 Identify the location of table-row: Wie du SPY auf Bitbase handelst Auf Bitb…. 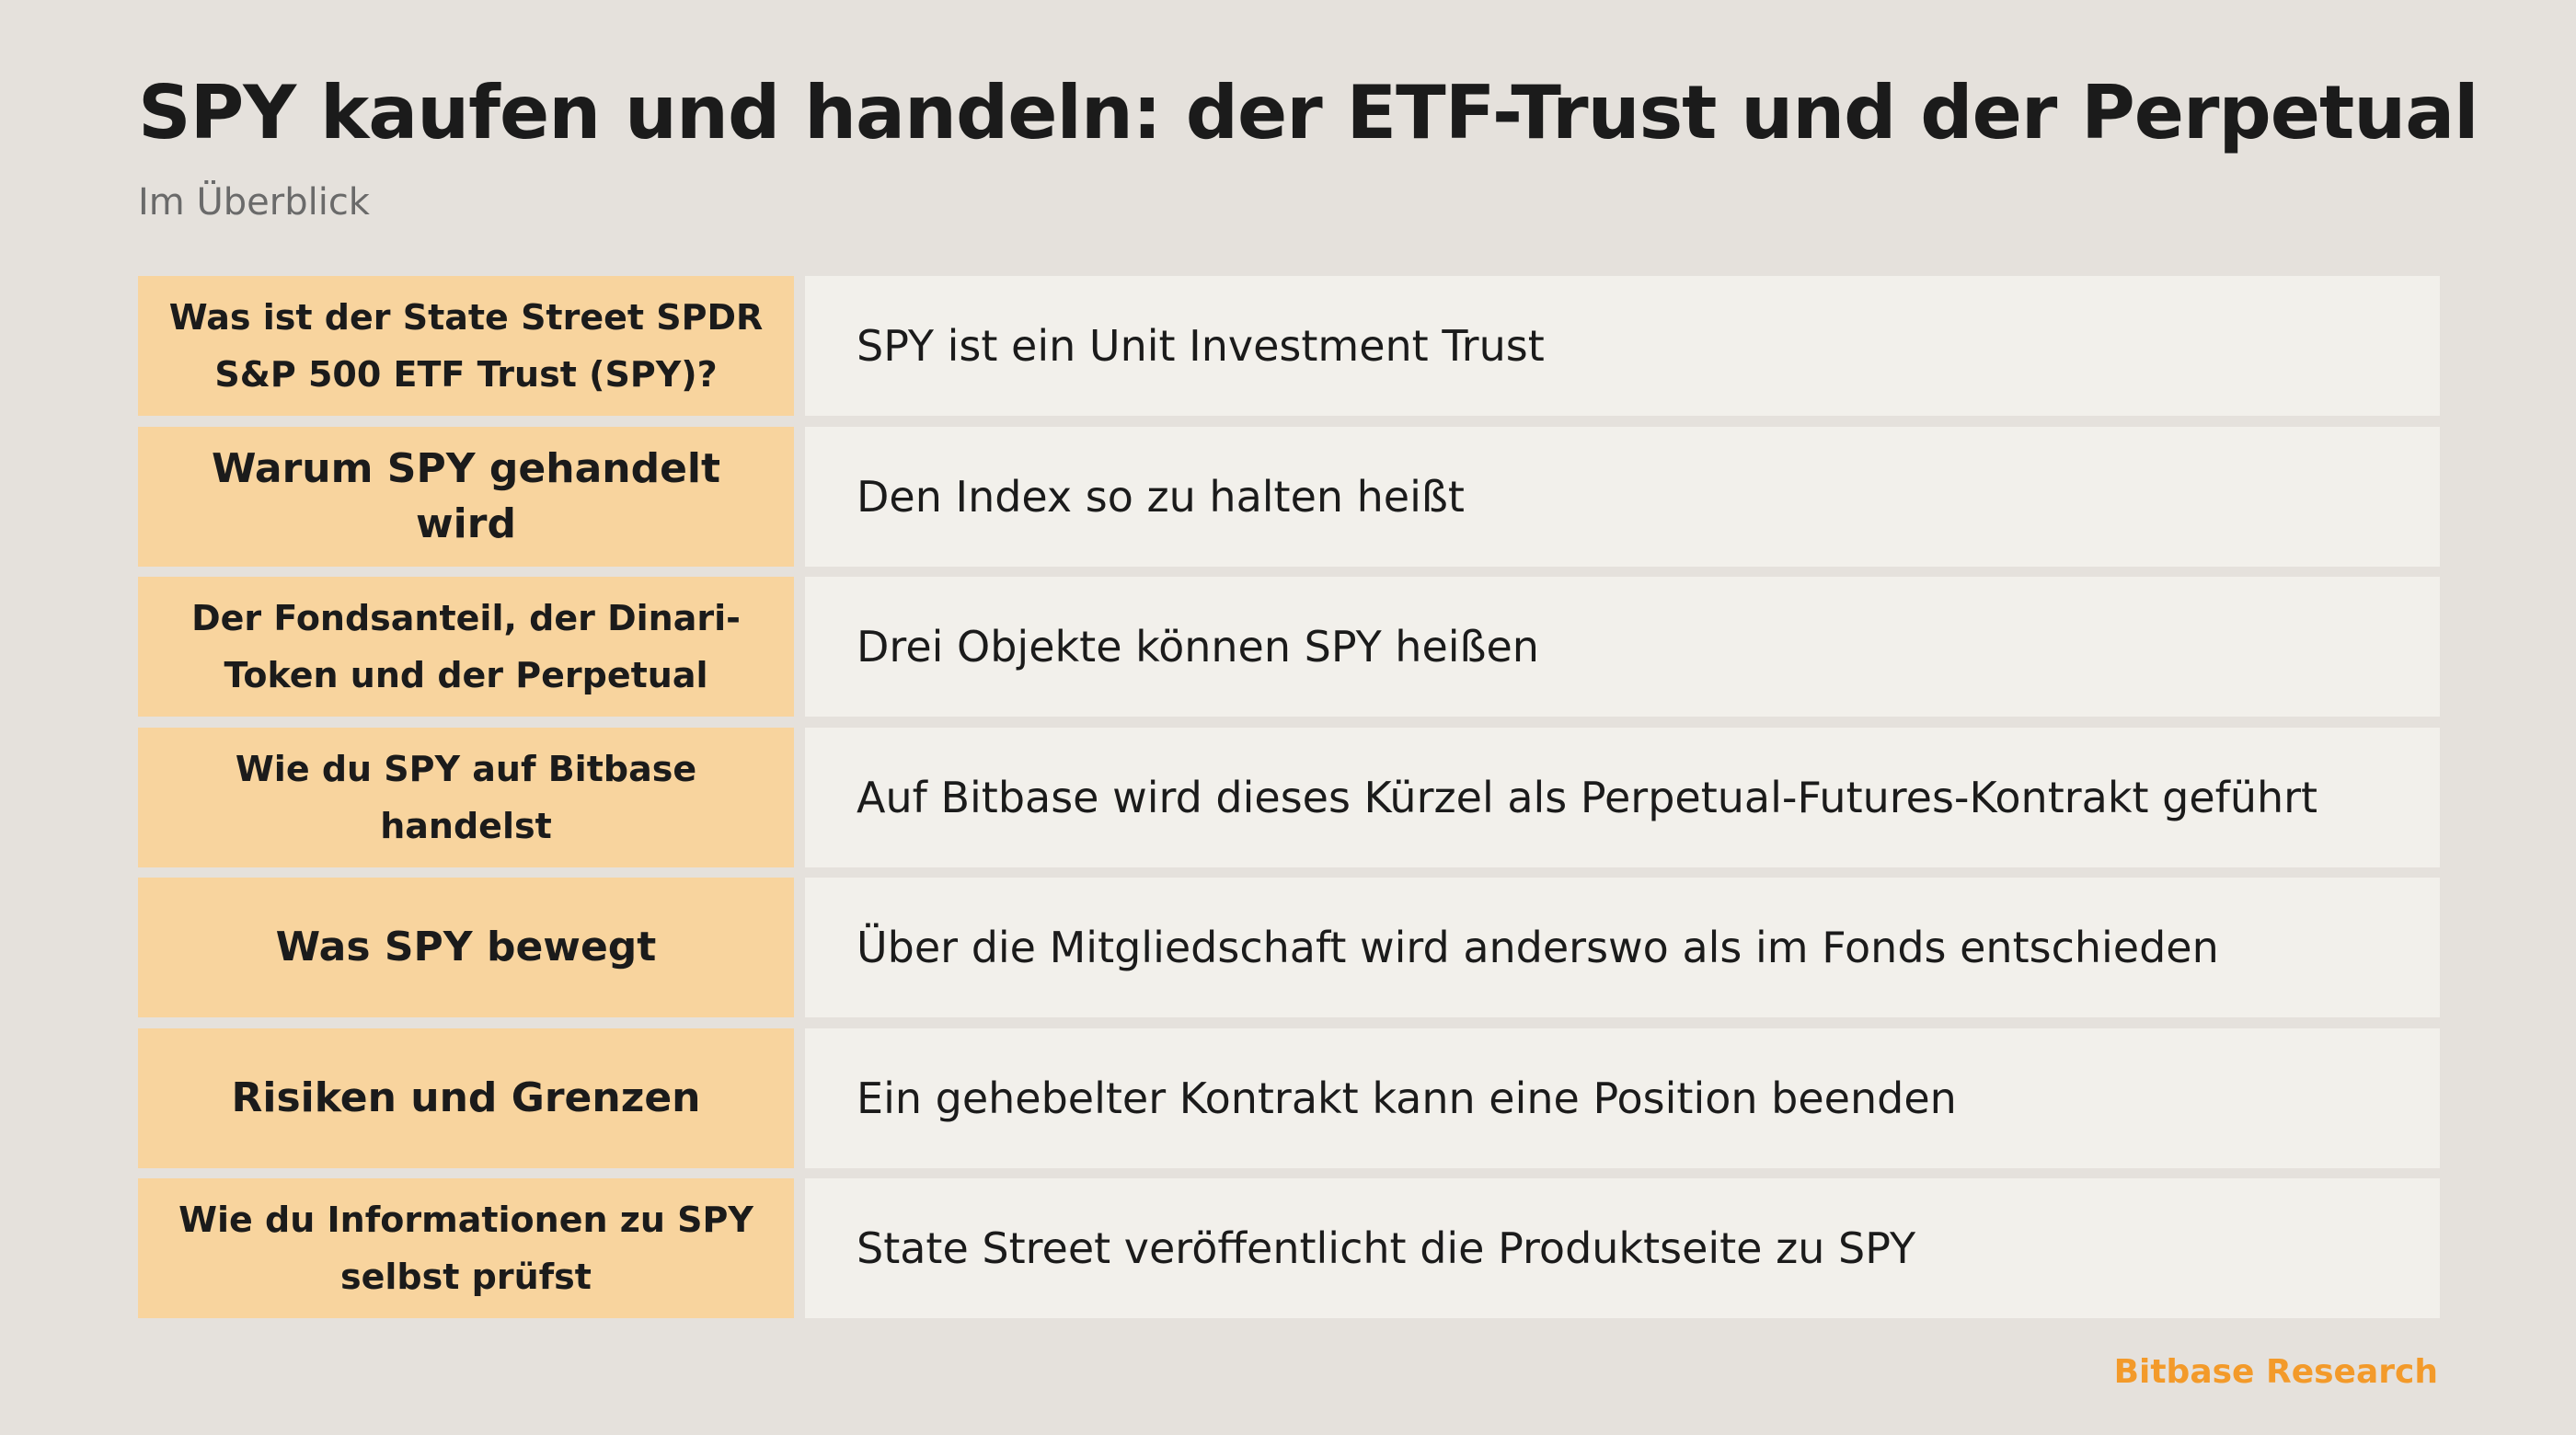
(1289, 797).